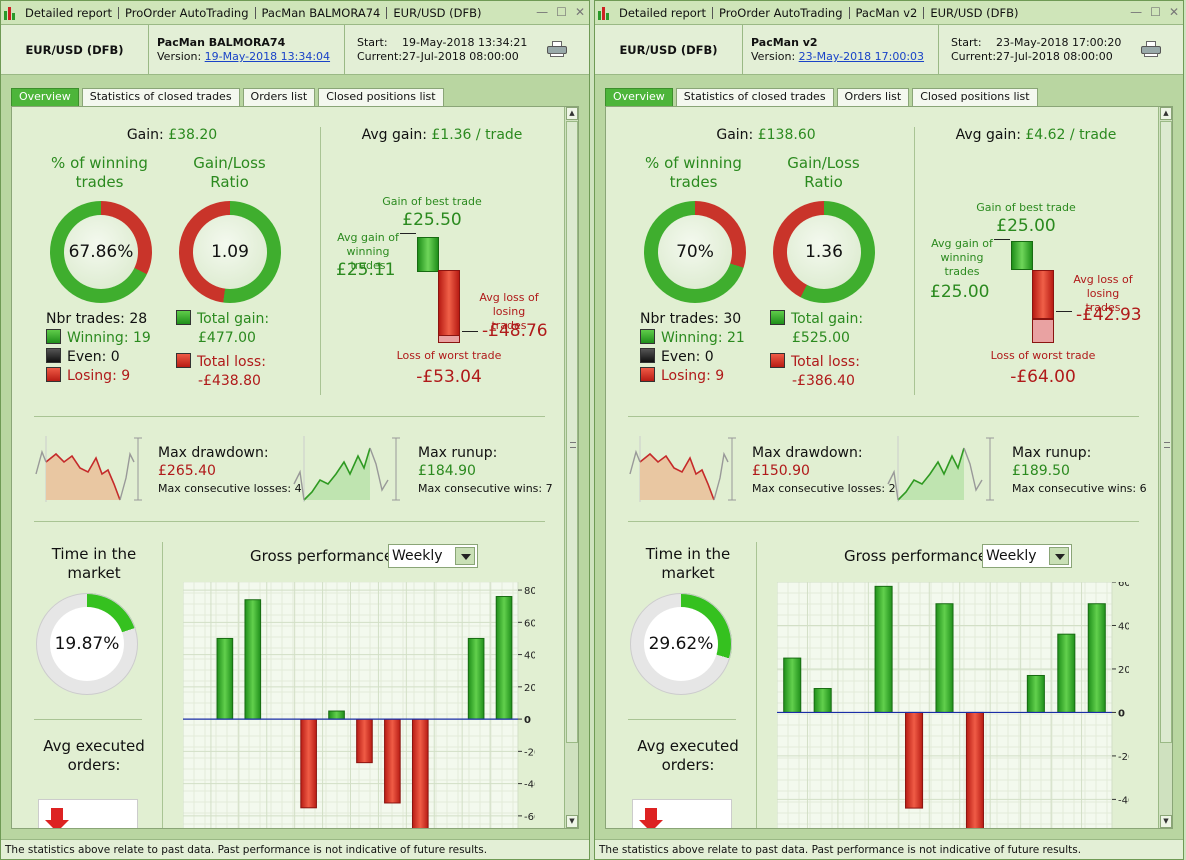 This screenshot has width=1186, height=860. I want to click on total-loss-block: Total loss: -£386.40, so click(815, 372).